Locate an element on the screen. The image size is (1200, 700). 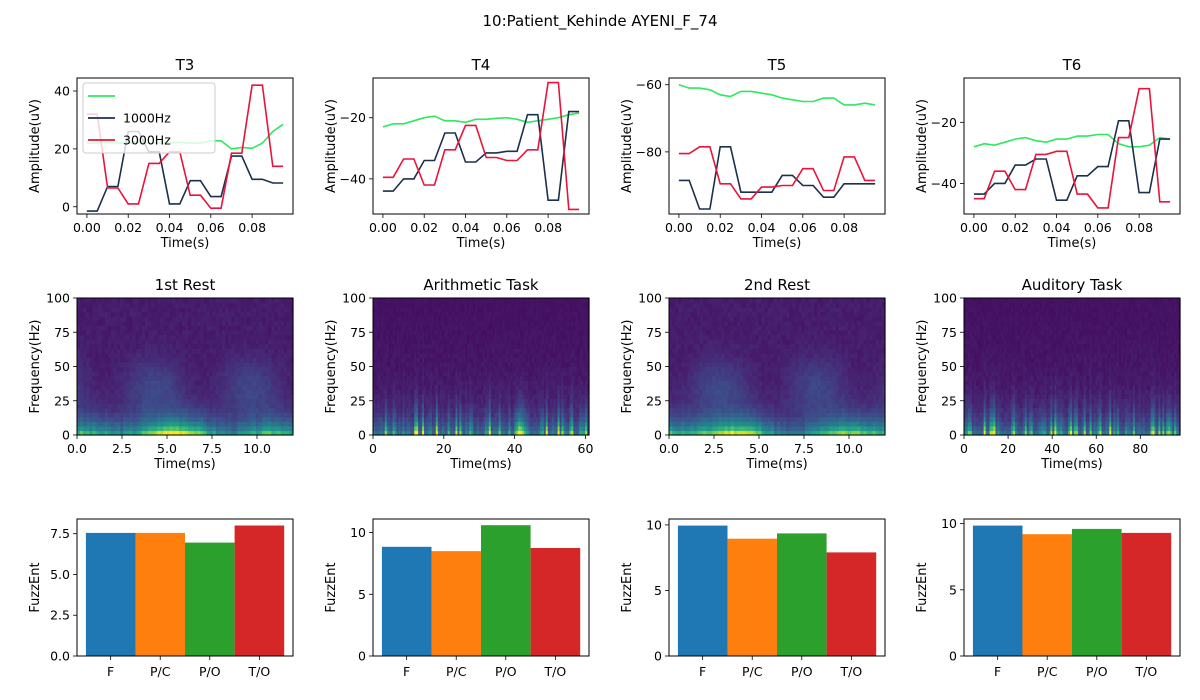
y-tick-label: 50 is located at coordinates (62, 366).